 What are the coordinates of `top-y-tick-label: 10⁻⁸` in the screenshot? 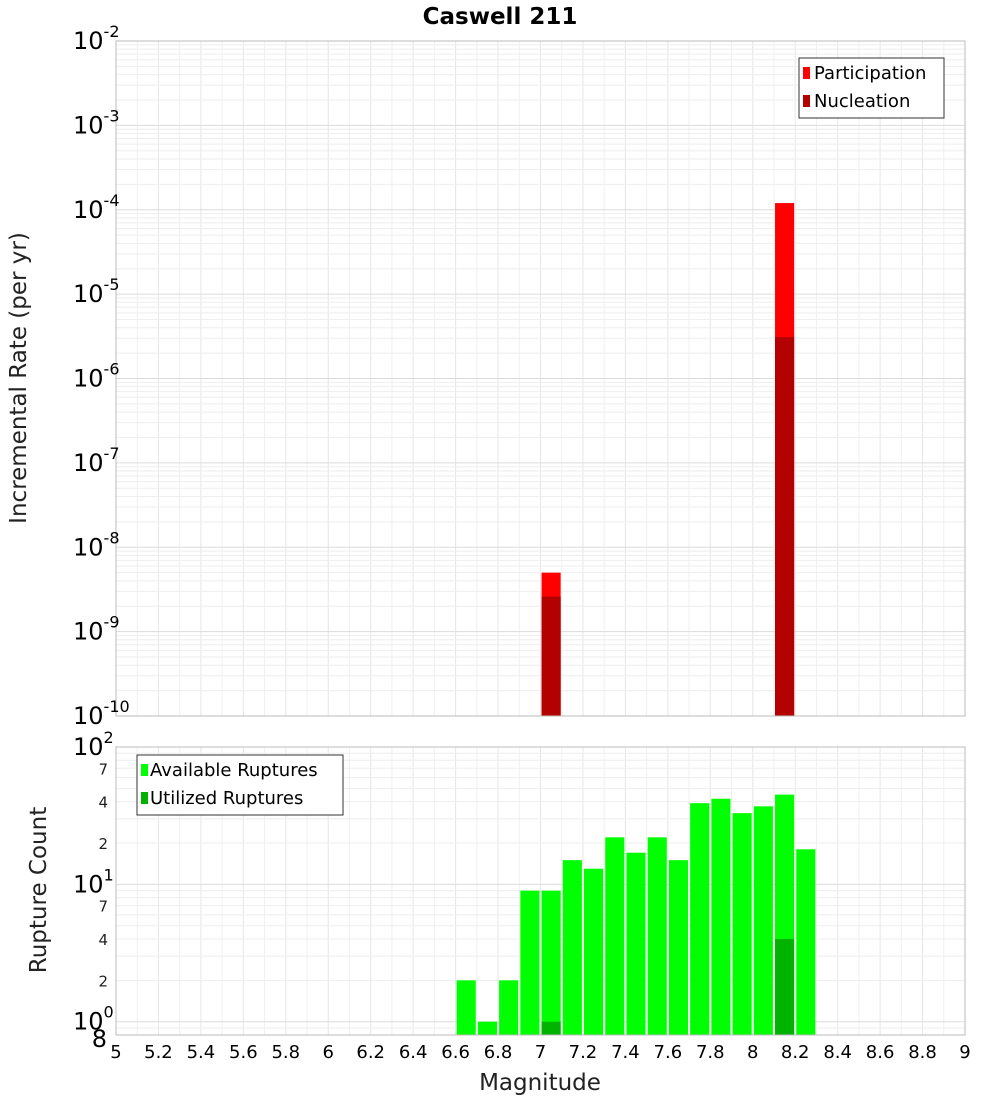 It's located at (96, 544).